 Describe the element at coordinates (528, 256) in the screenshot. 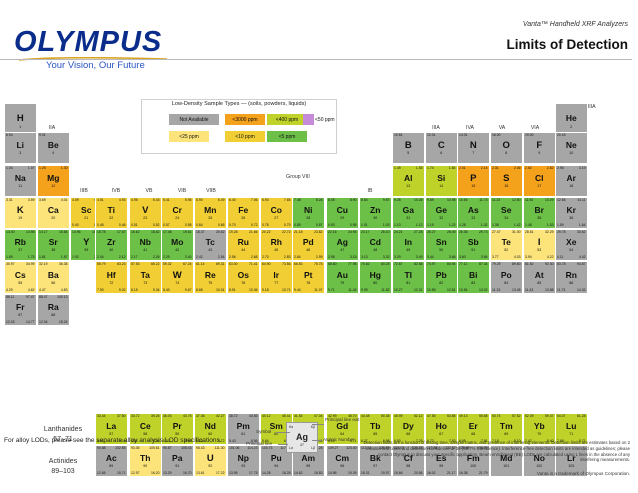

I see `line-energy: 3.94` at that location.